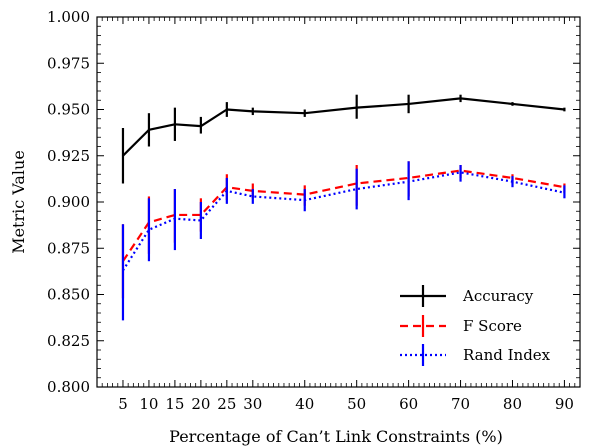 The image size is (589, 447). Describe the element at coordinates (408, 404) in the screenshot. I see `x-tick-label: 60` at that location.